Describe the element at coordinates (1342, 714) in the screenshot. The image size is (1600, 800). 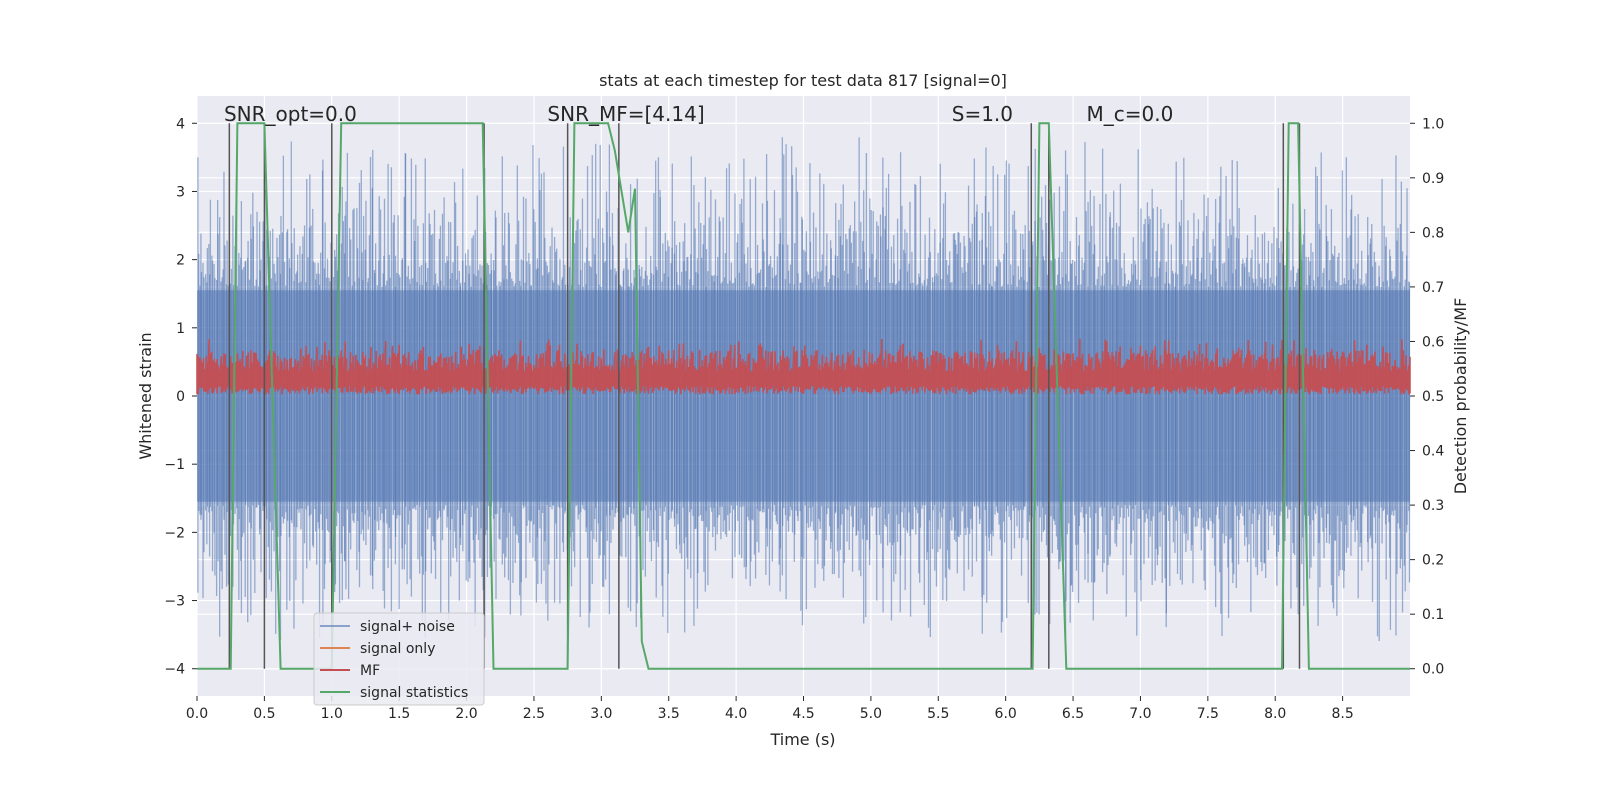
I see `x-tick-label: 8.5` at that location.